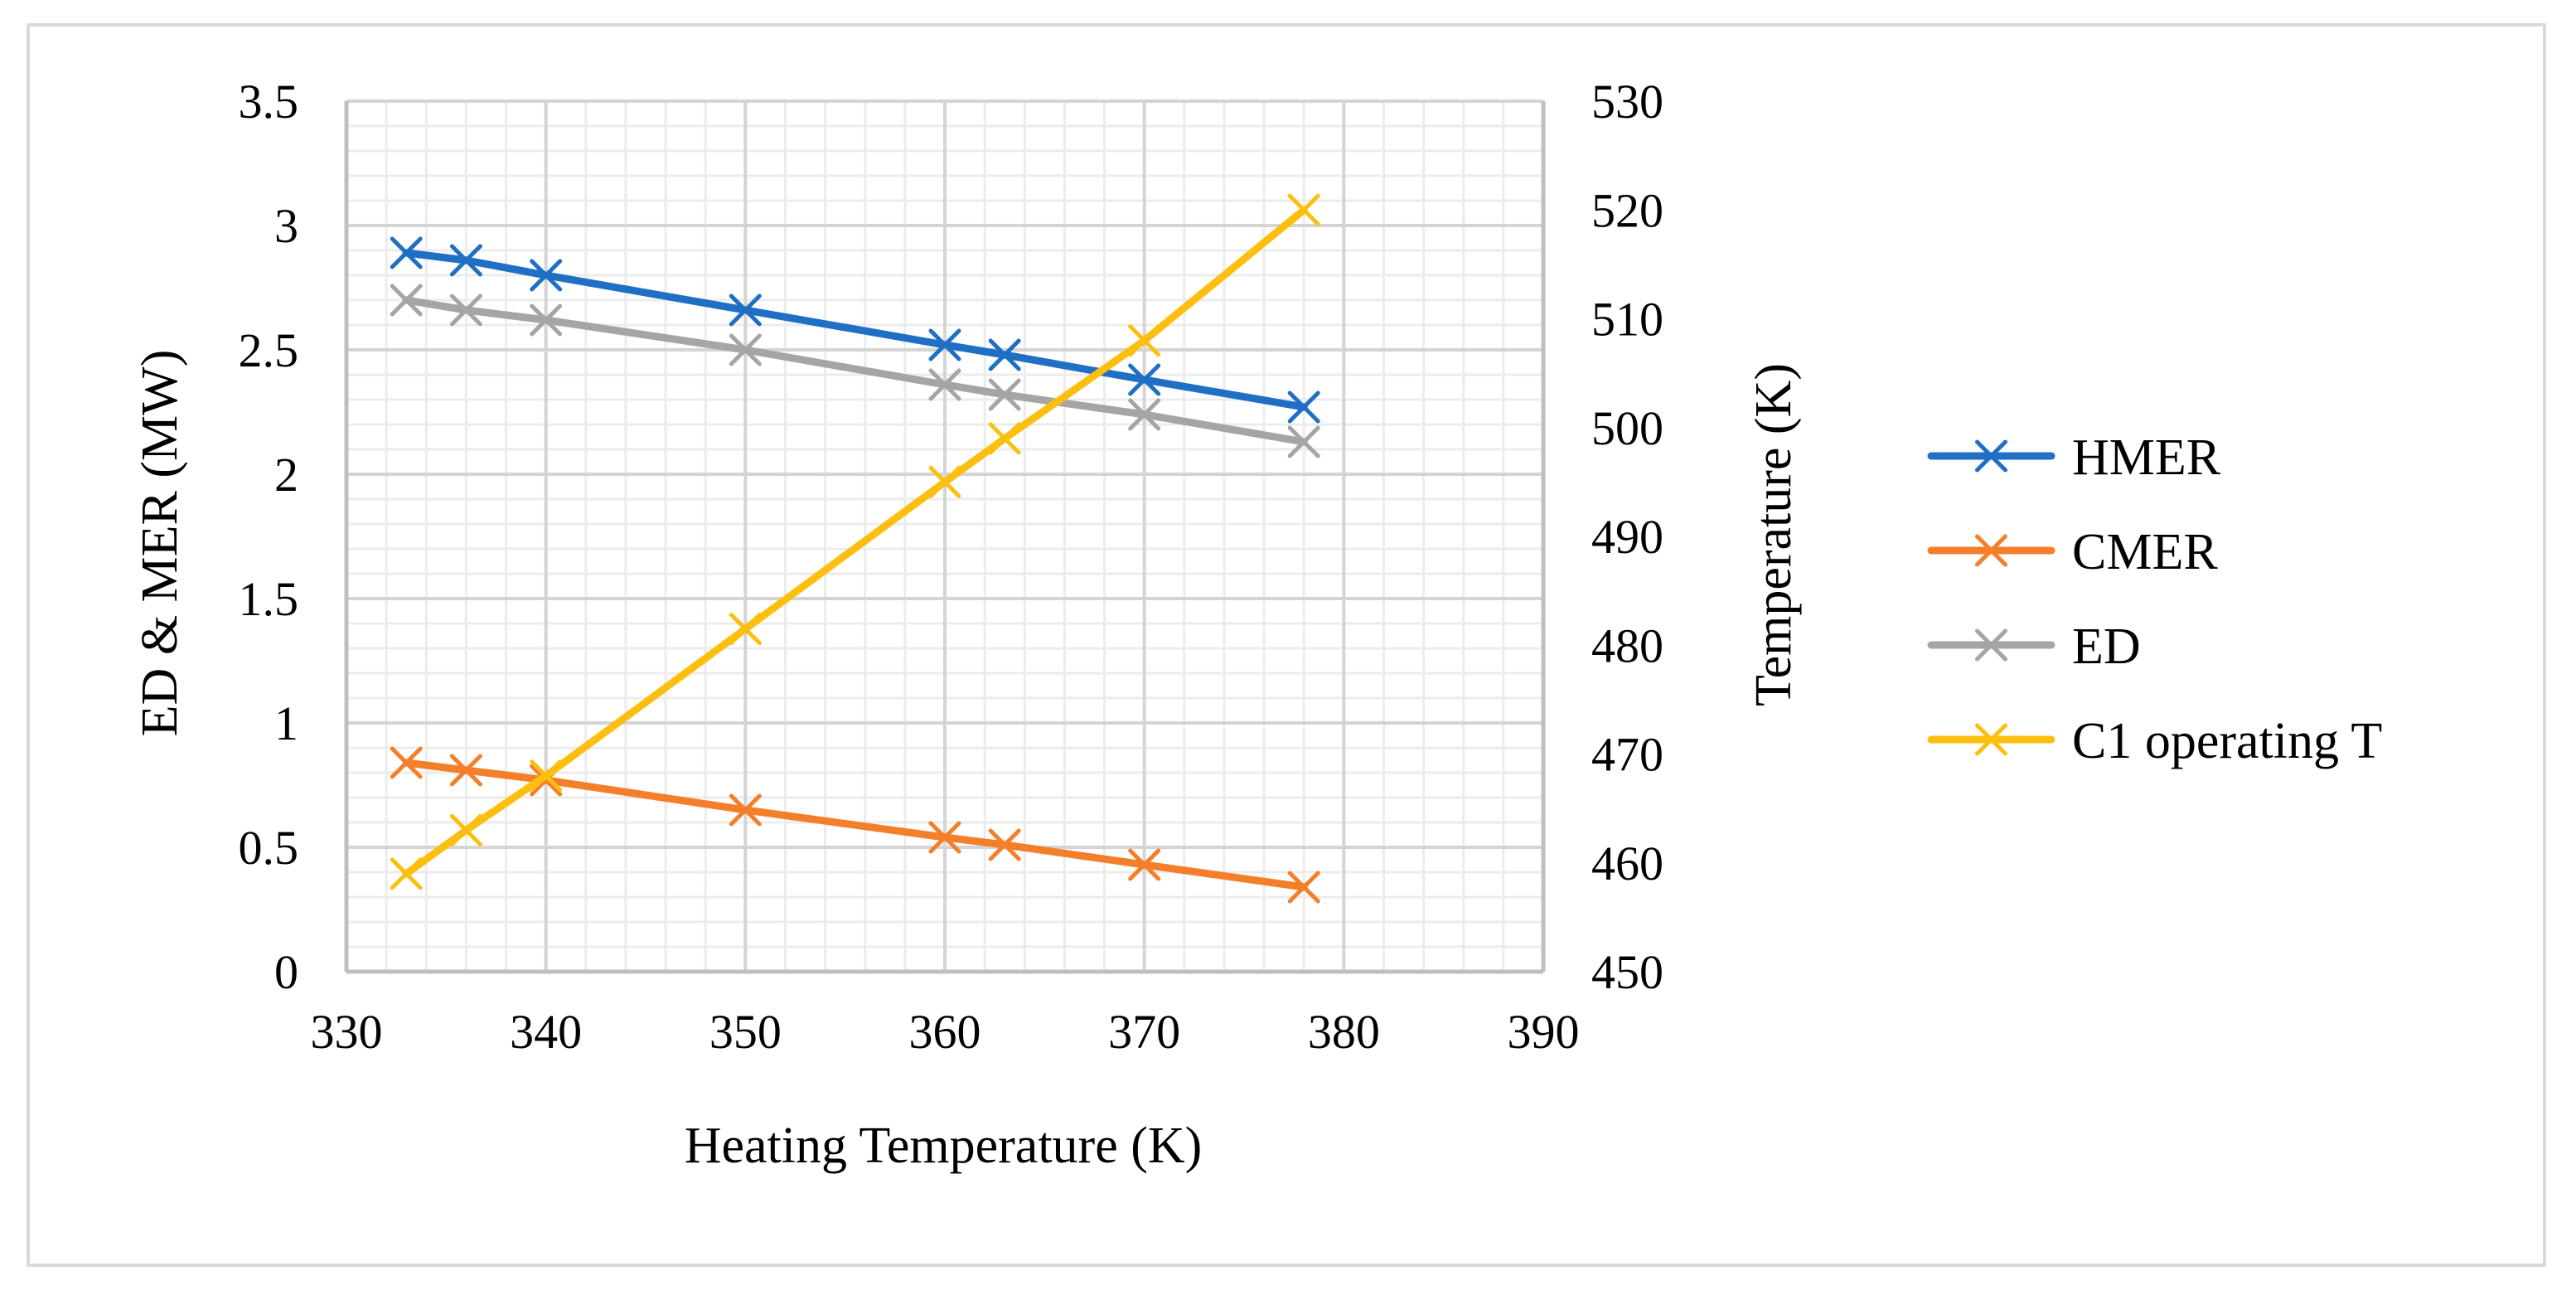  Describe the element at coordinates (1627, 972) in the screenshot. I see `y2-tick-label: 450` at that location.